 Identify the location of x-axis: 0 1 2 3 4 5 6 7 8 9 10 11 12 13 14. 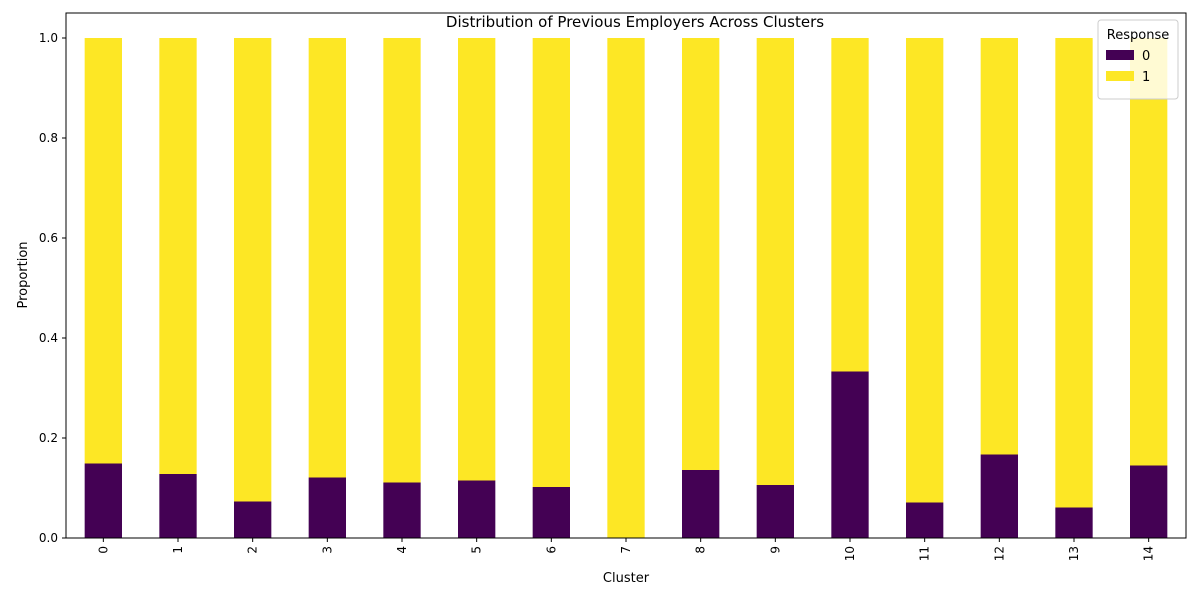
(626, 549).